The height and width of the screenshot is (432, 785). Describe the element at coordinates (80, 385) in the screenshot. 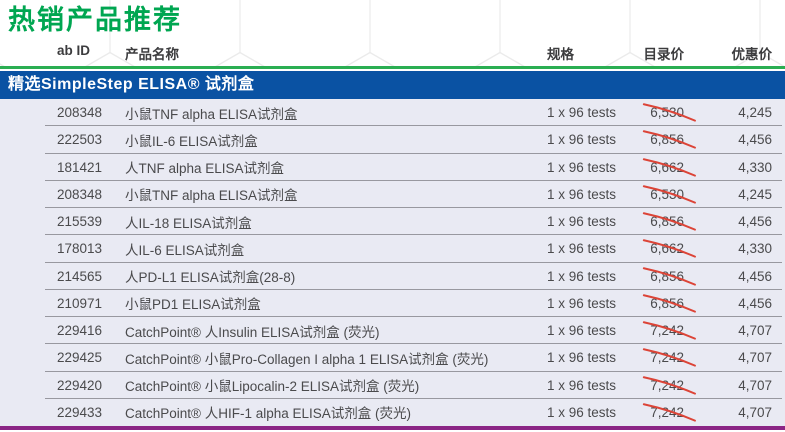

I see `cell-ab-id: 229420` at that location.